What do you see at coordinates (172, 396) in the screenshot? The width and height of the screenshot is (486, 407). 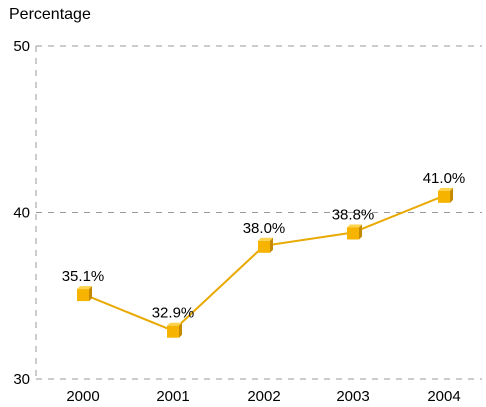 I see `x-tick-label: 2001` at bounding box center [172, 396].